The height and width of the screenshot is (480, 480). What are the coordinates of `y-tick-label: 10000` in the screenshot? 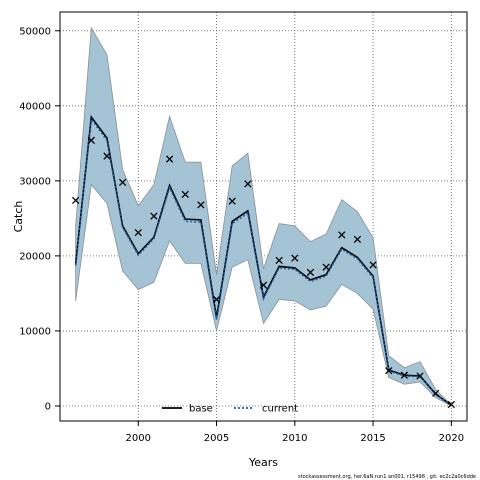 It's located at (35, 331).